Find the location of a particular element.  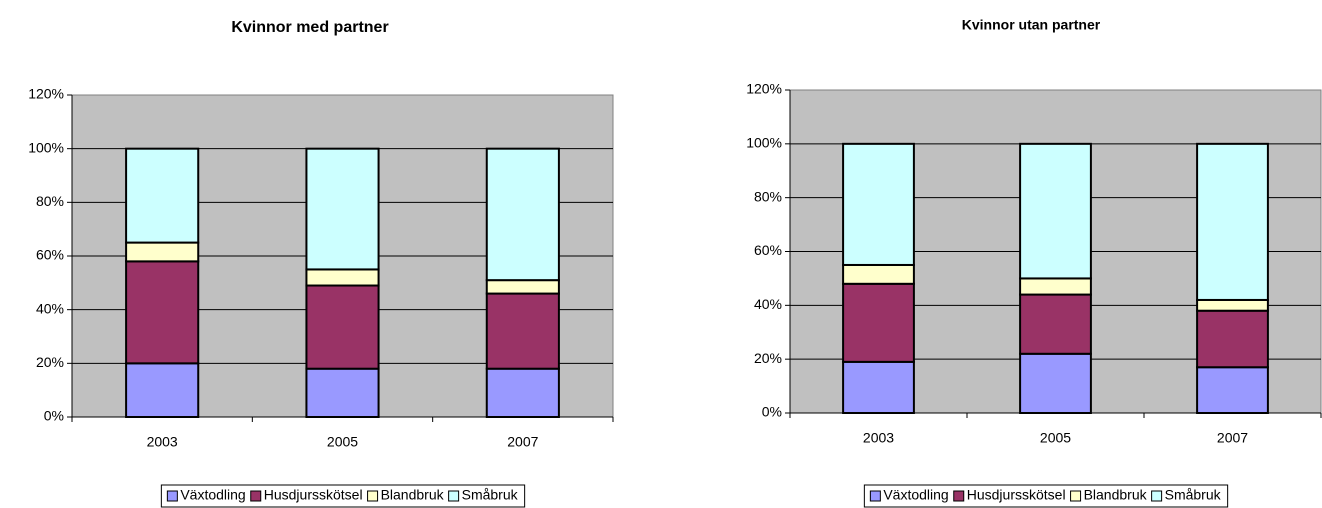

chart-title: Kvinnor med partner is located at coordinates (309, 27).